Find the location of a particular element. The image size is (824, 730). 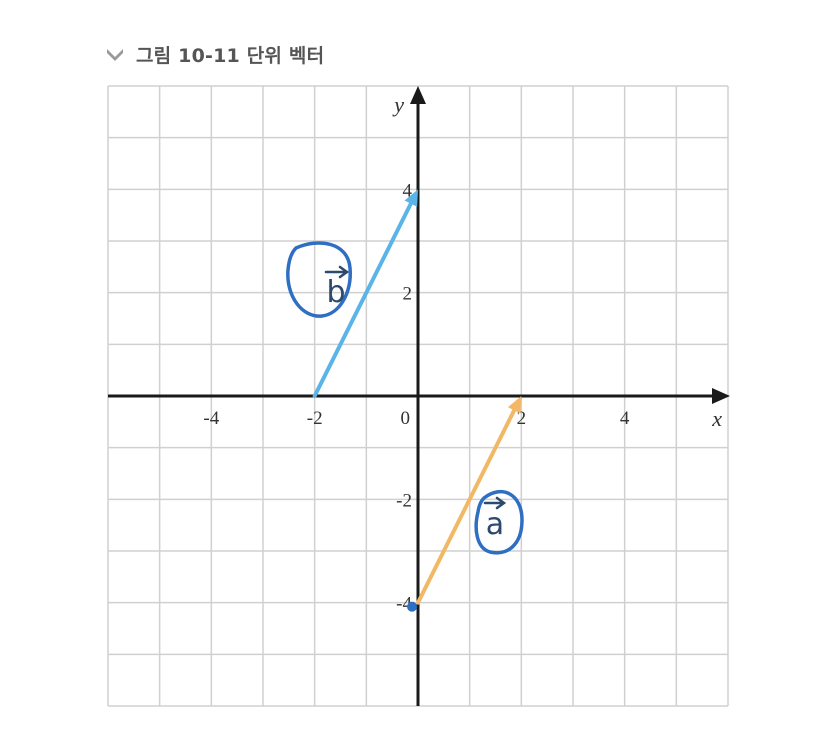

circle-around-b is located at coordinates (319, 279).